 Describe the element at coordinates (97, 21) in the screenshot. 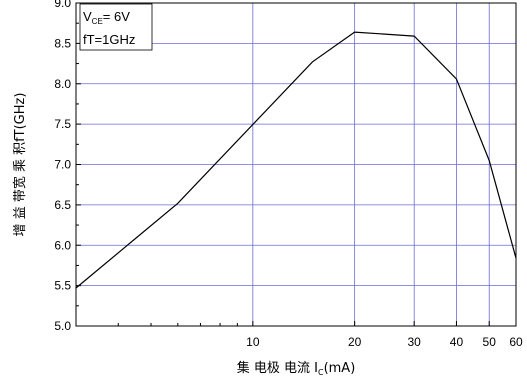

I see `legend-vce-sub: CE` at that location.